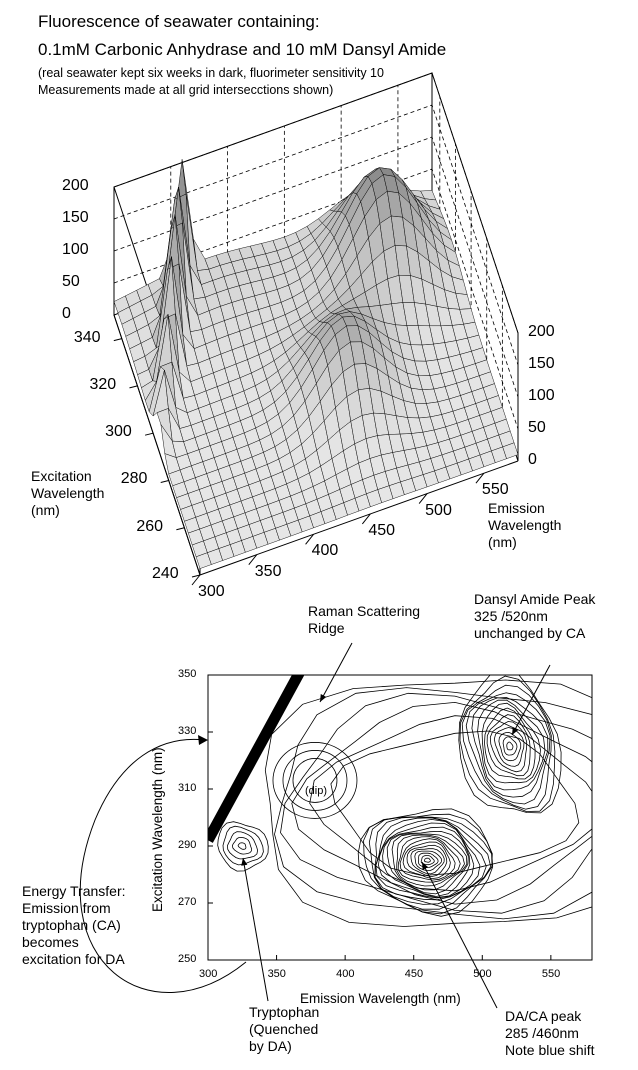 The height and width of the screenshot is (1070, 638). I want to click on y-tick-label-3d: 240, so click(165, 573).